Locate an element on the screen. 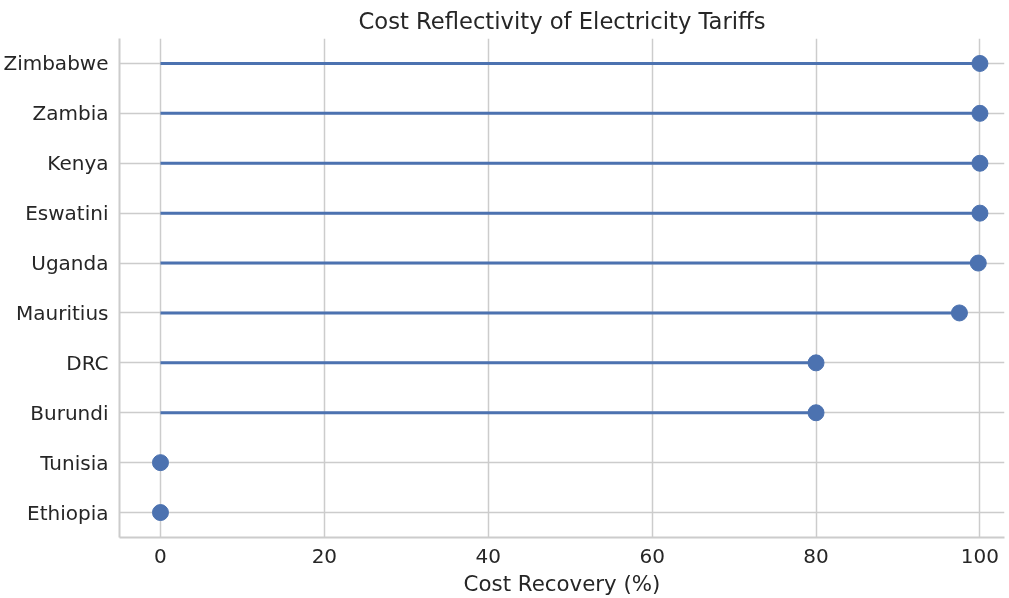 The height and width of the screenshot is (598, 1009). y-tick-label: Ethiopia is located at coordinates (68, 512).